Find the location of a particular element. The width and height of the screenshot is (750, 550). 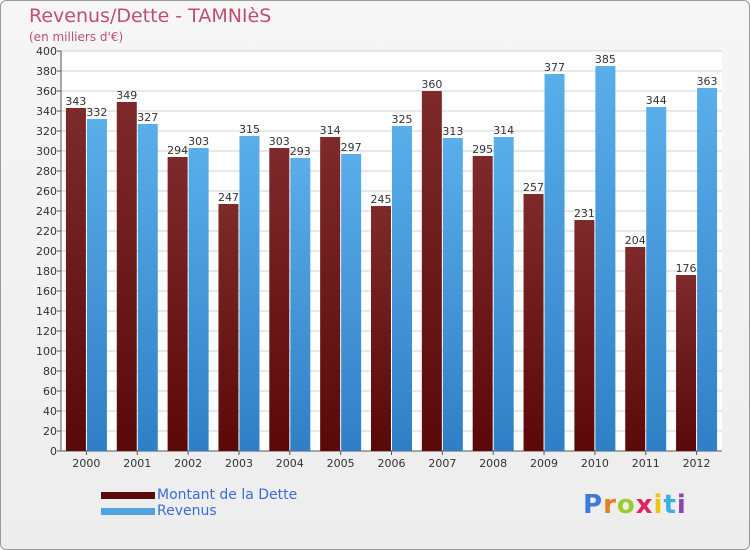

legend-label-debt: Montant de la Dette is located at coordinates (227, 495).